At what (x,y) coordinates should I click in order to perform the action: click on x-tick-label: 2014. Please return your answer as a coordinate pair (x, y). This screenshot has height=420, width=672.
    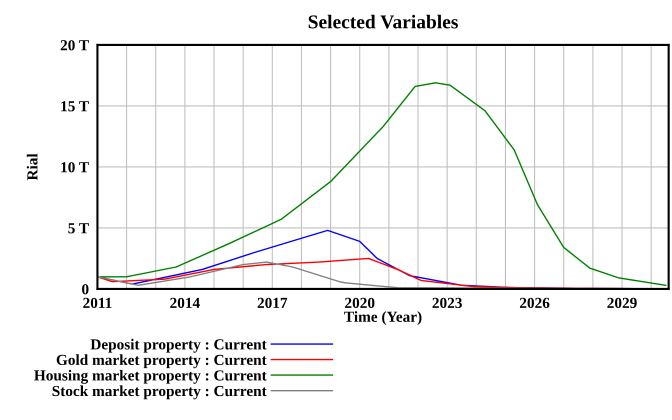
    Looking at the image, I should click on (185, 303).